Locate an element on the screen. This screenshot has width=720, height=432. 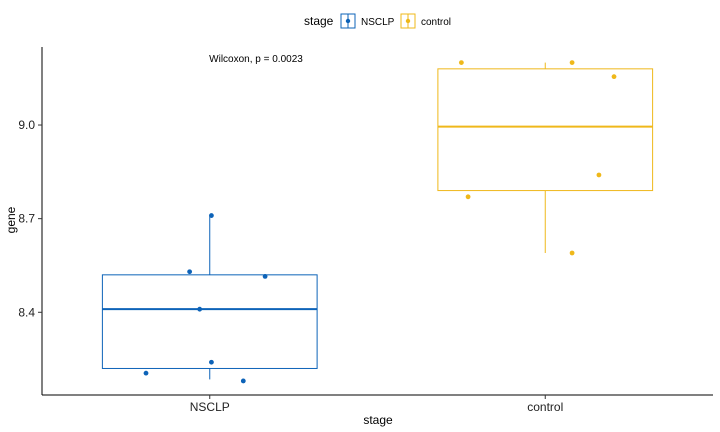
legend-label-nsclp: NSCLP is located at coordinates (378, 22).